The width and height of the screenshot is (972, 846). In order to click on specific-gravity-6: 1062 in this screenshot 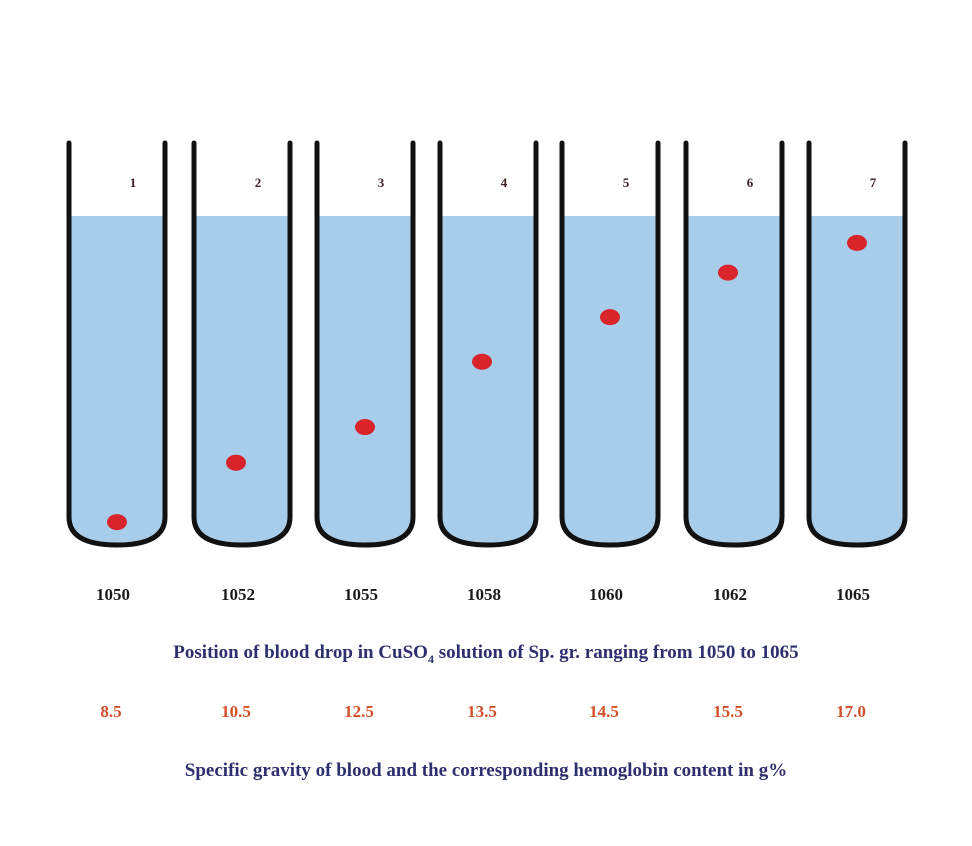, I will do `click(730, 594)`.